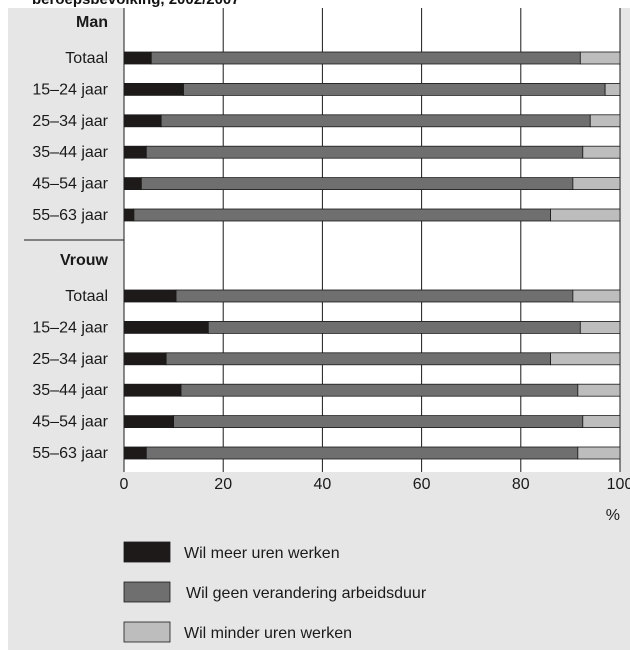 This screenshot has width=630, height=650. Describe the element at coordinates (136, 4) in the screenshot. I see `chart-title: beroepsbevolking, 2002/2007` at that location.